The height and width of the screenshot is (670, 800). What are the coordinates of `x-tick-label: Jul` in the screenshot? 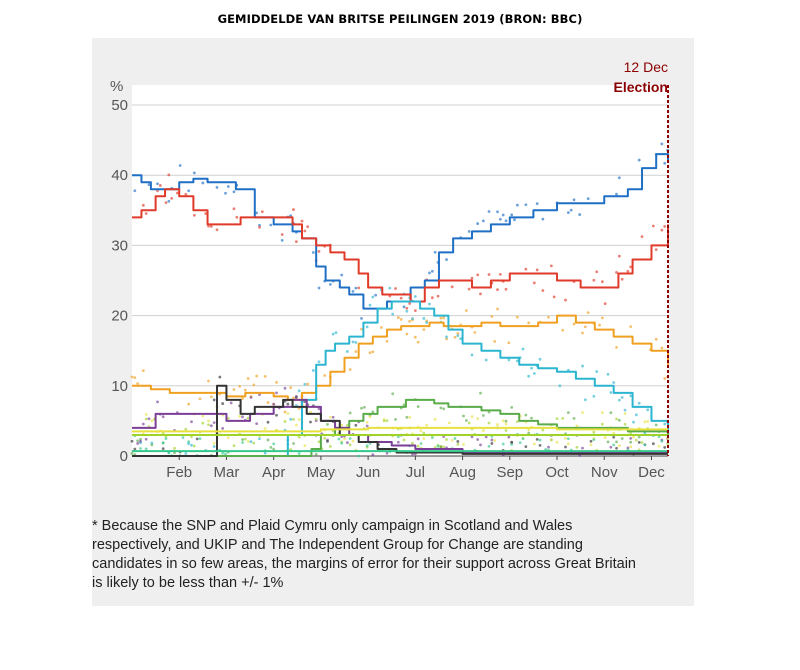 It's located at (415, 472).